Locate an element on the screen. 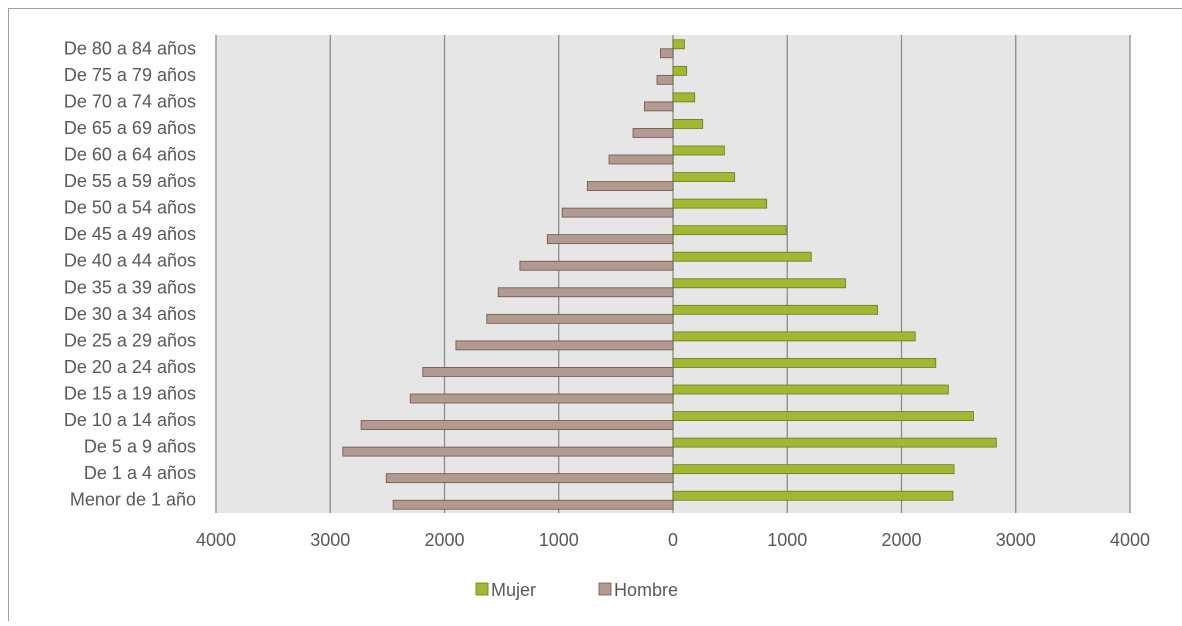 The image size is (1182, 626). category-label-0: Menor de 1 año is located at coordinates (133, 500).